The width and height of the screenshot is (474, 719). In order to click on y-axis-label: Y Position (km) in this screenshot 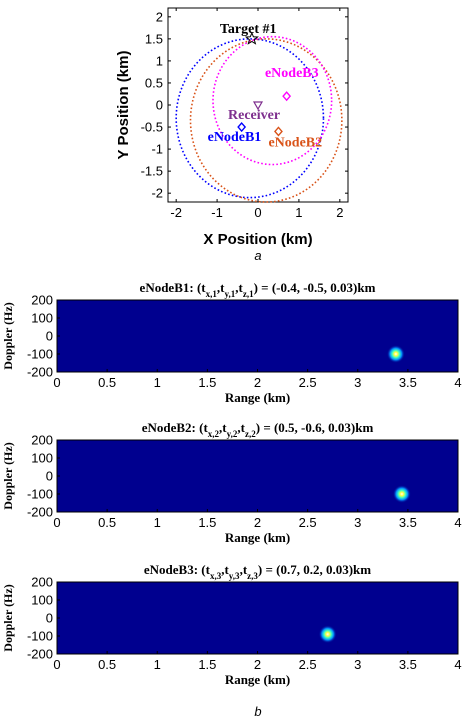, I will do `click(123, 105)`.